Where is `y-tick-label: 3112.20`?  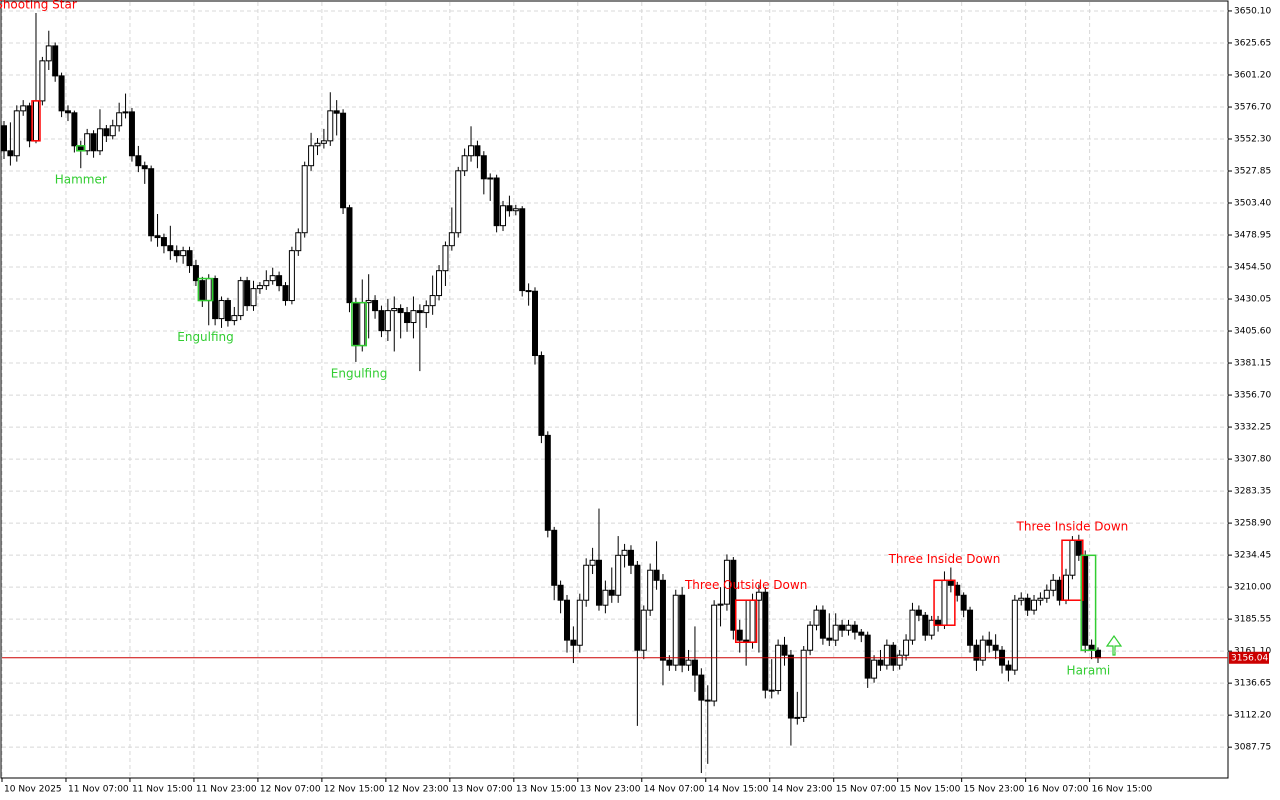
y-tick-label: 3112.20 is located at coordinates (1252, 716).